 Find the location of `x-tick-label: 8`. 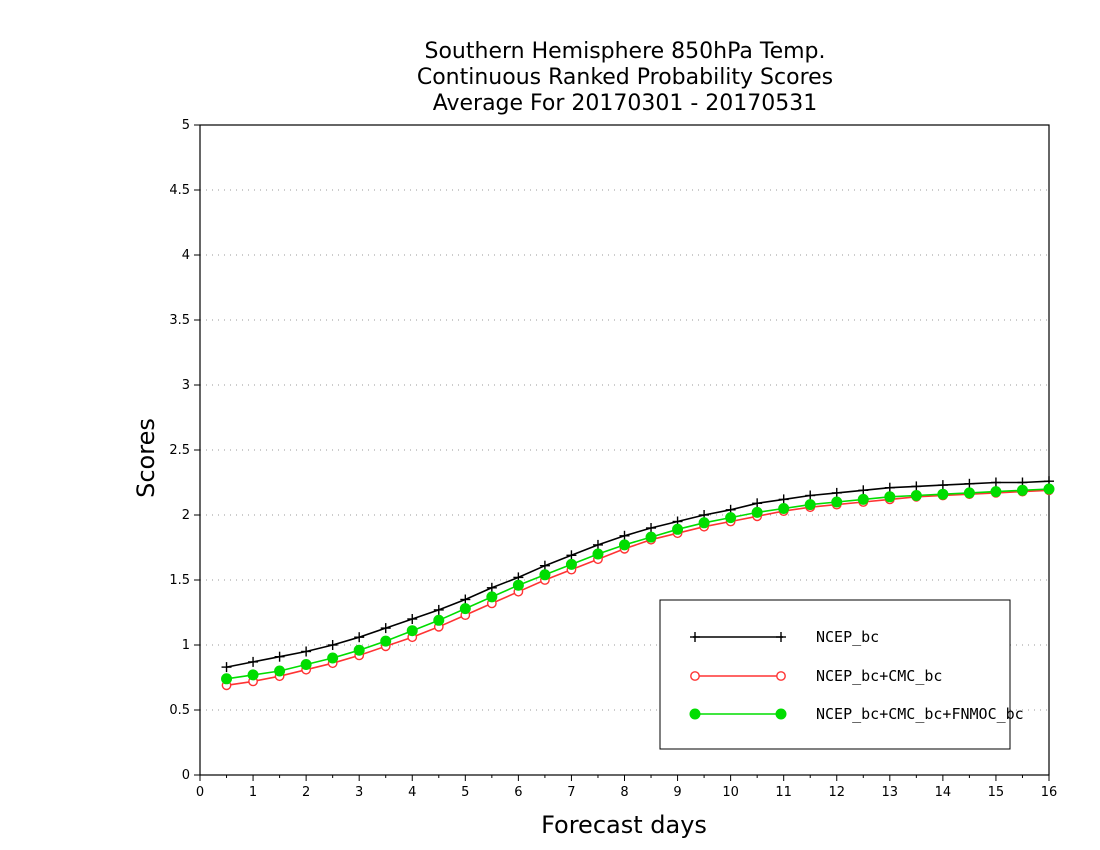

x-tick-label: 8 is located at coordinates (624, 792).